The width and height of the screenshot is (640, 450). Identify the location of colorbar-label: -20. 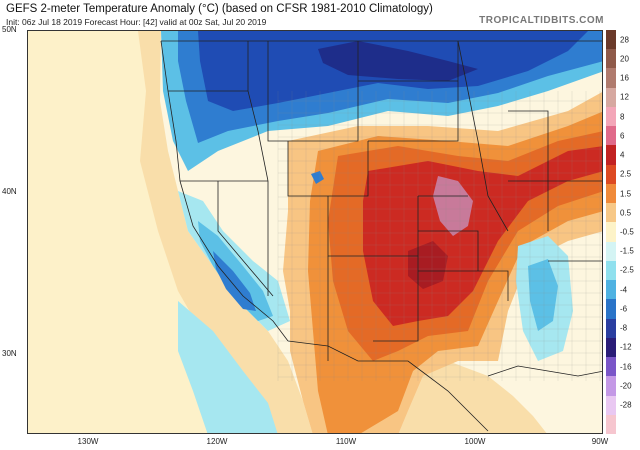
(626, 386).